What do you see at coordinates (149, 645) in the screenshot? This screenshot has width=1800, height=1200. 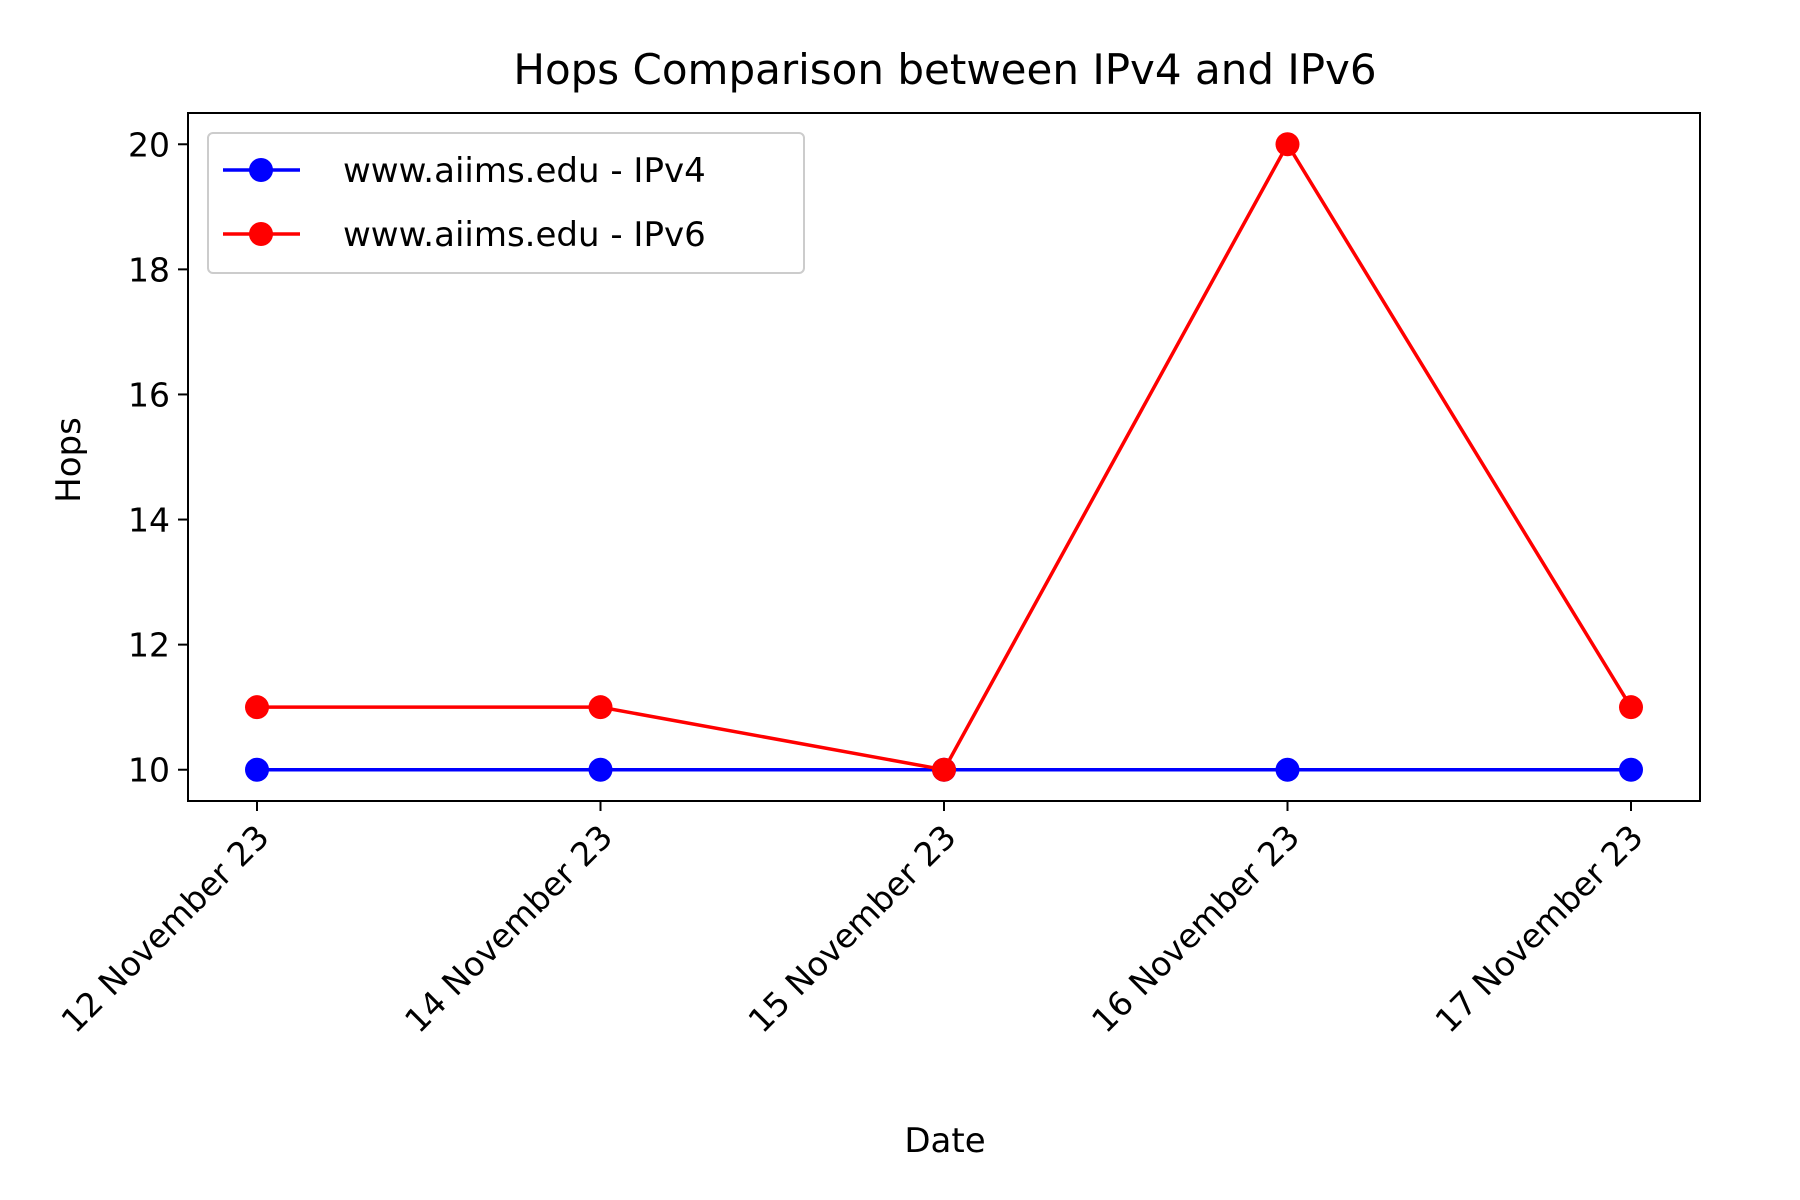 I see `y-tick-label: 12` at bounding box center [149, 645].